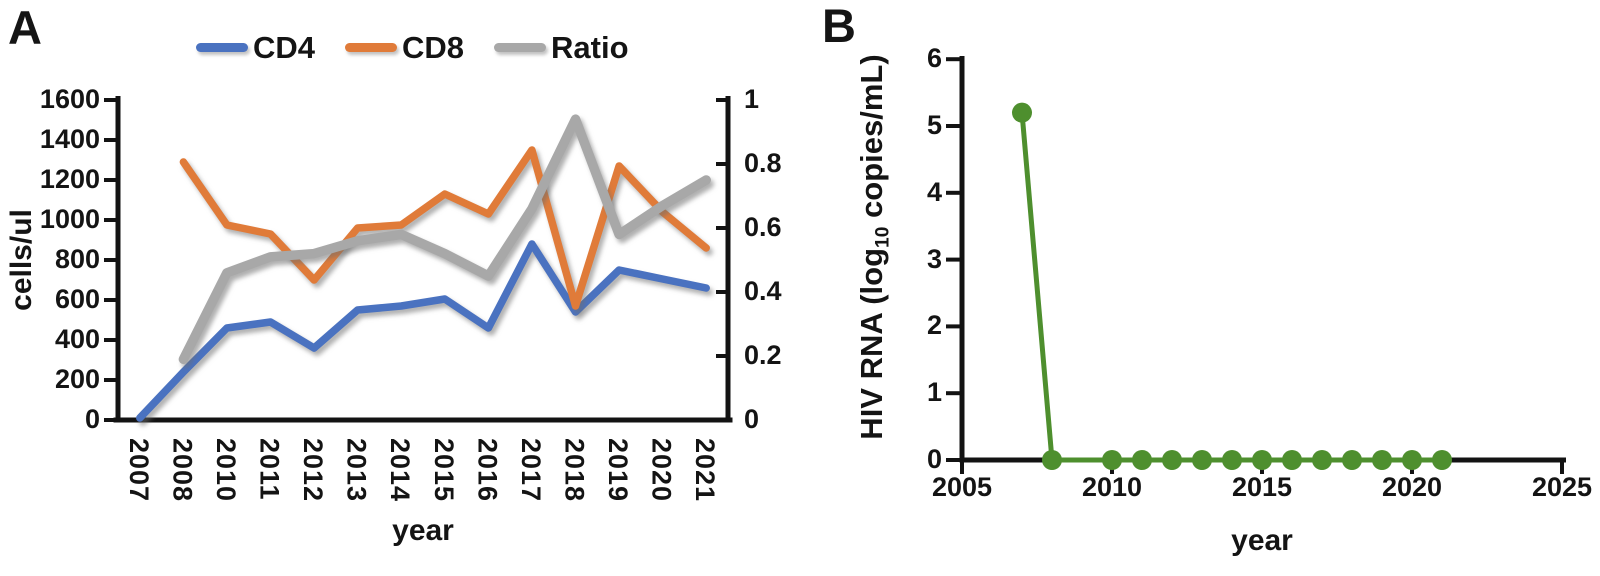 The image size is (1600, 576). Describe the element at coordinates (934, 325) in the screenshot. I see `b-y-tick-label: 2` at that location.